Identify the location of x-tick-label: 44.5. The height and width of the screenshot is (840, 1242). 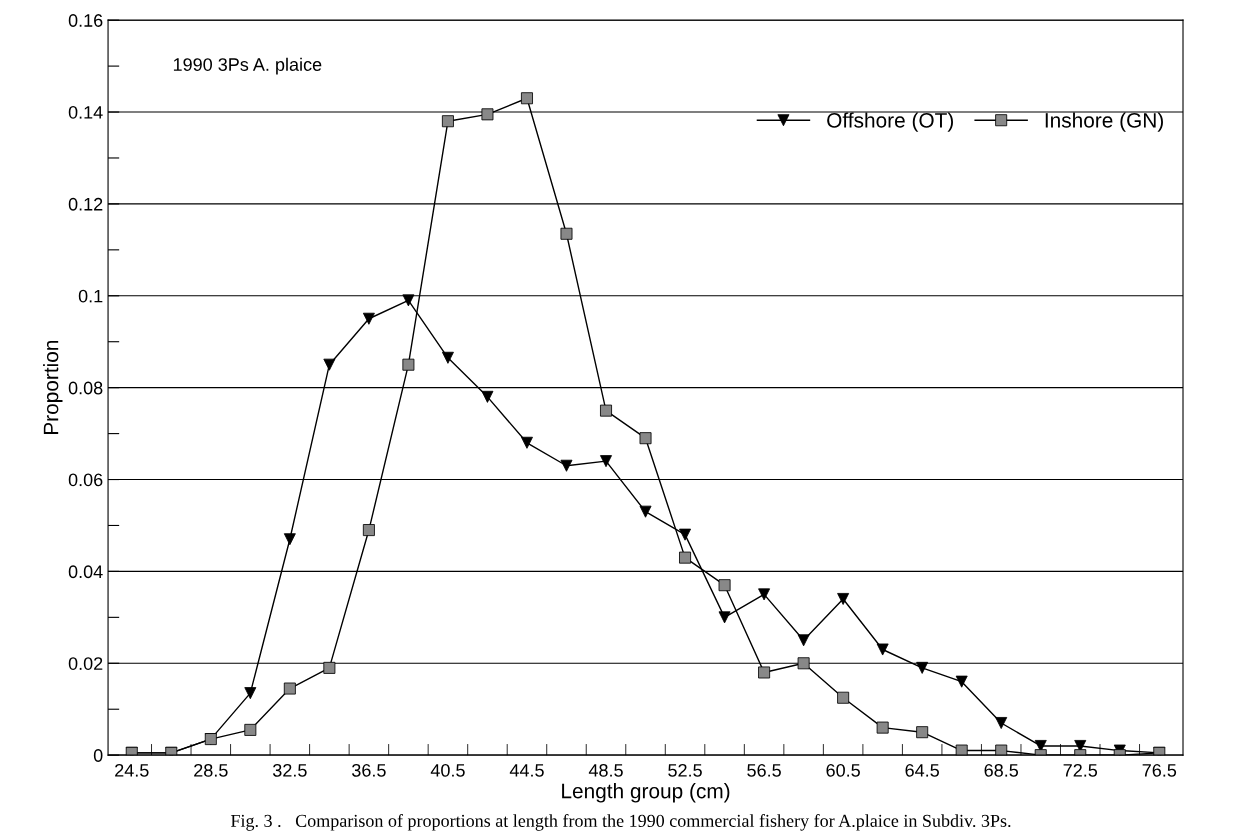
(526, 770).